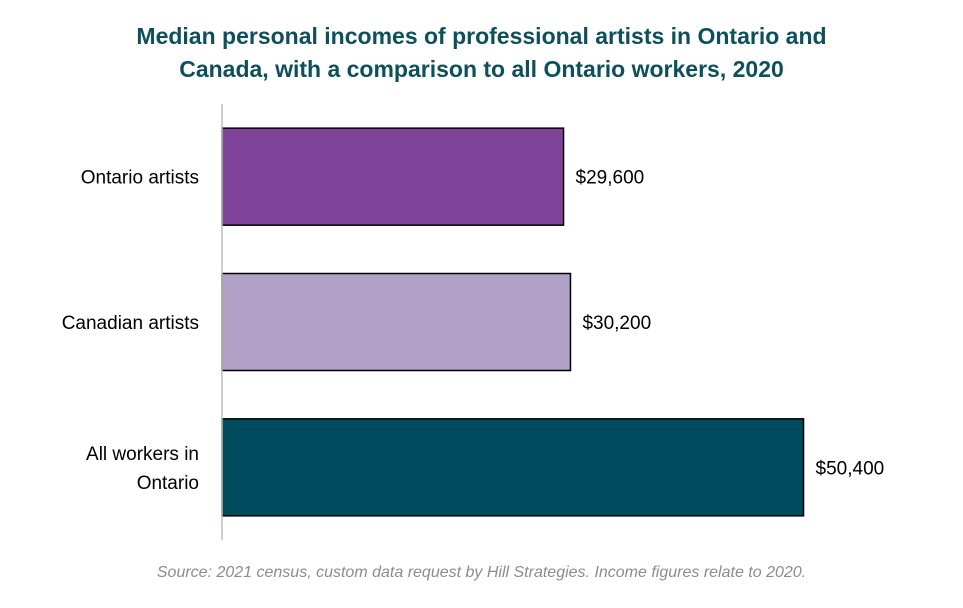 This screenshot has height=608, width=963. Describe the element at coordinates (168, 483) in the screenshot. I see `category-label: Ontario` at that location.